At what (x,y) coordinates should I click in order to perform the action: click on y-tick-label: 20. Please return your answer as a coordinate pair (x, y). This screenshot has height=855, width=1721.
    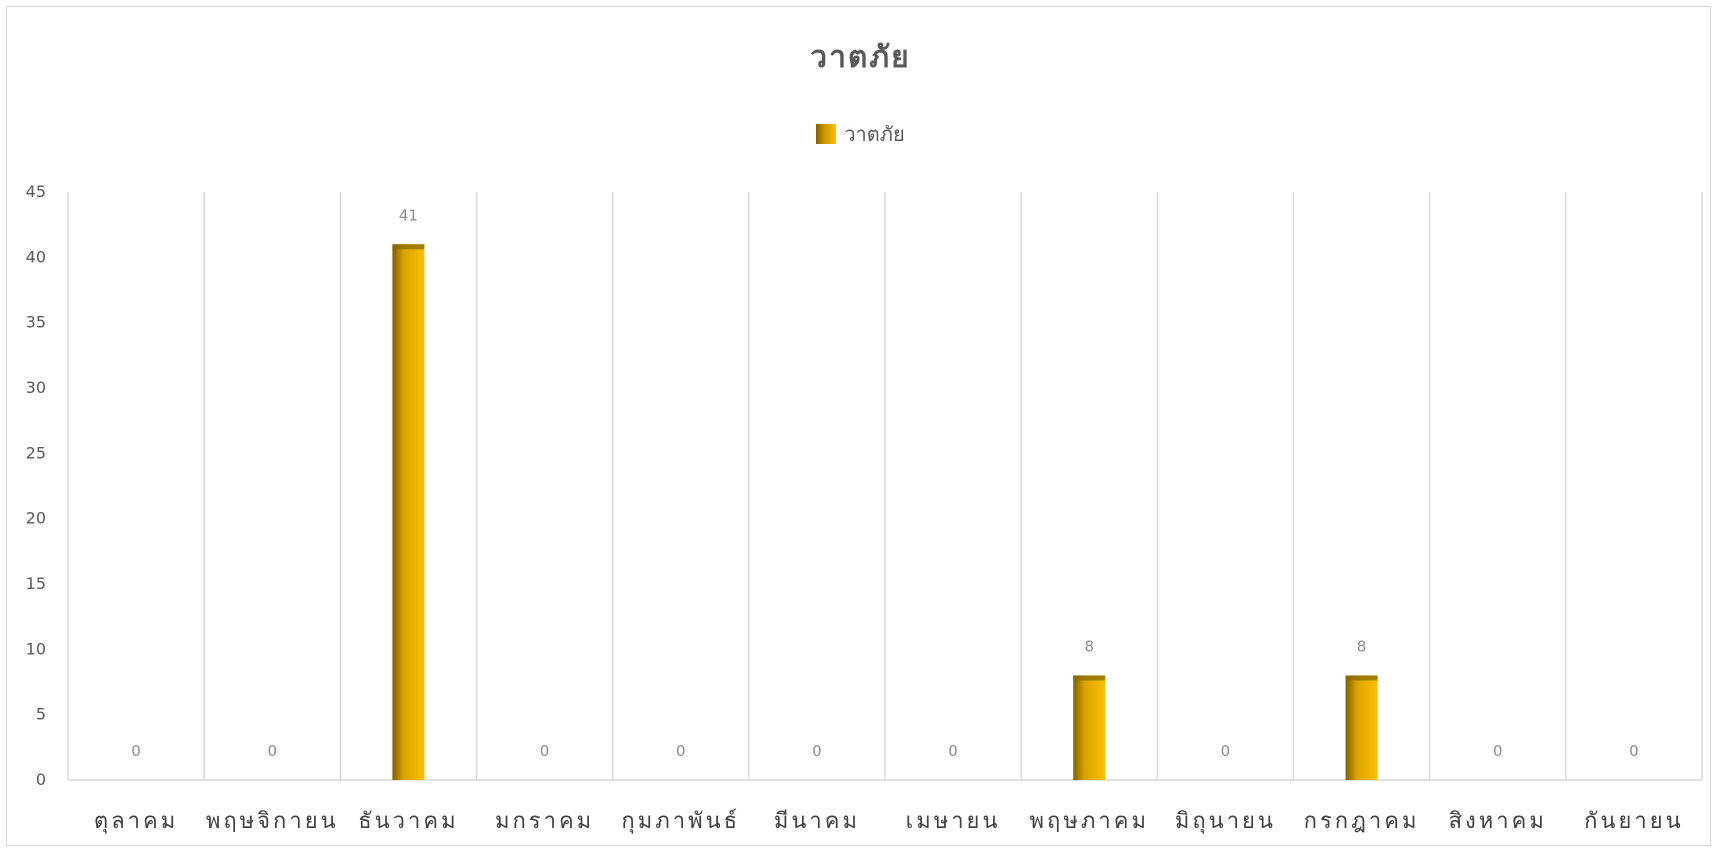
    Looking at the image, I should click on (36, 518).